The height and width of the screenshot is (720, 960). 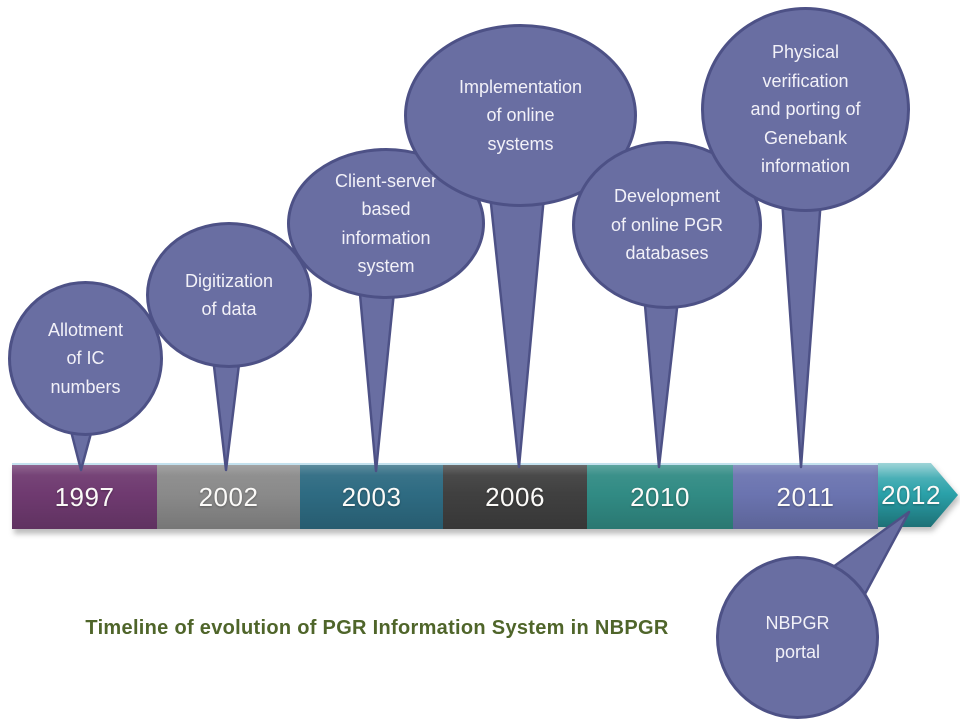 I want to click on year-label-2010: 2010, so click(x=660, y=496).